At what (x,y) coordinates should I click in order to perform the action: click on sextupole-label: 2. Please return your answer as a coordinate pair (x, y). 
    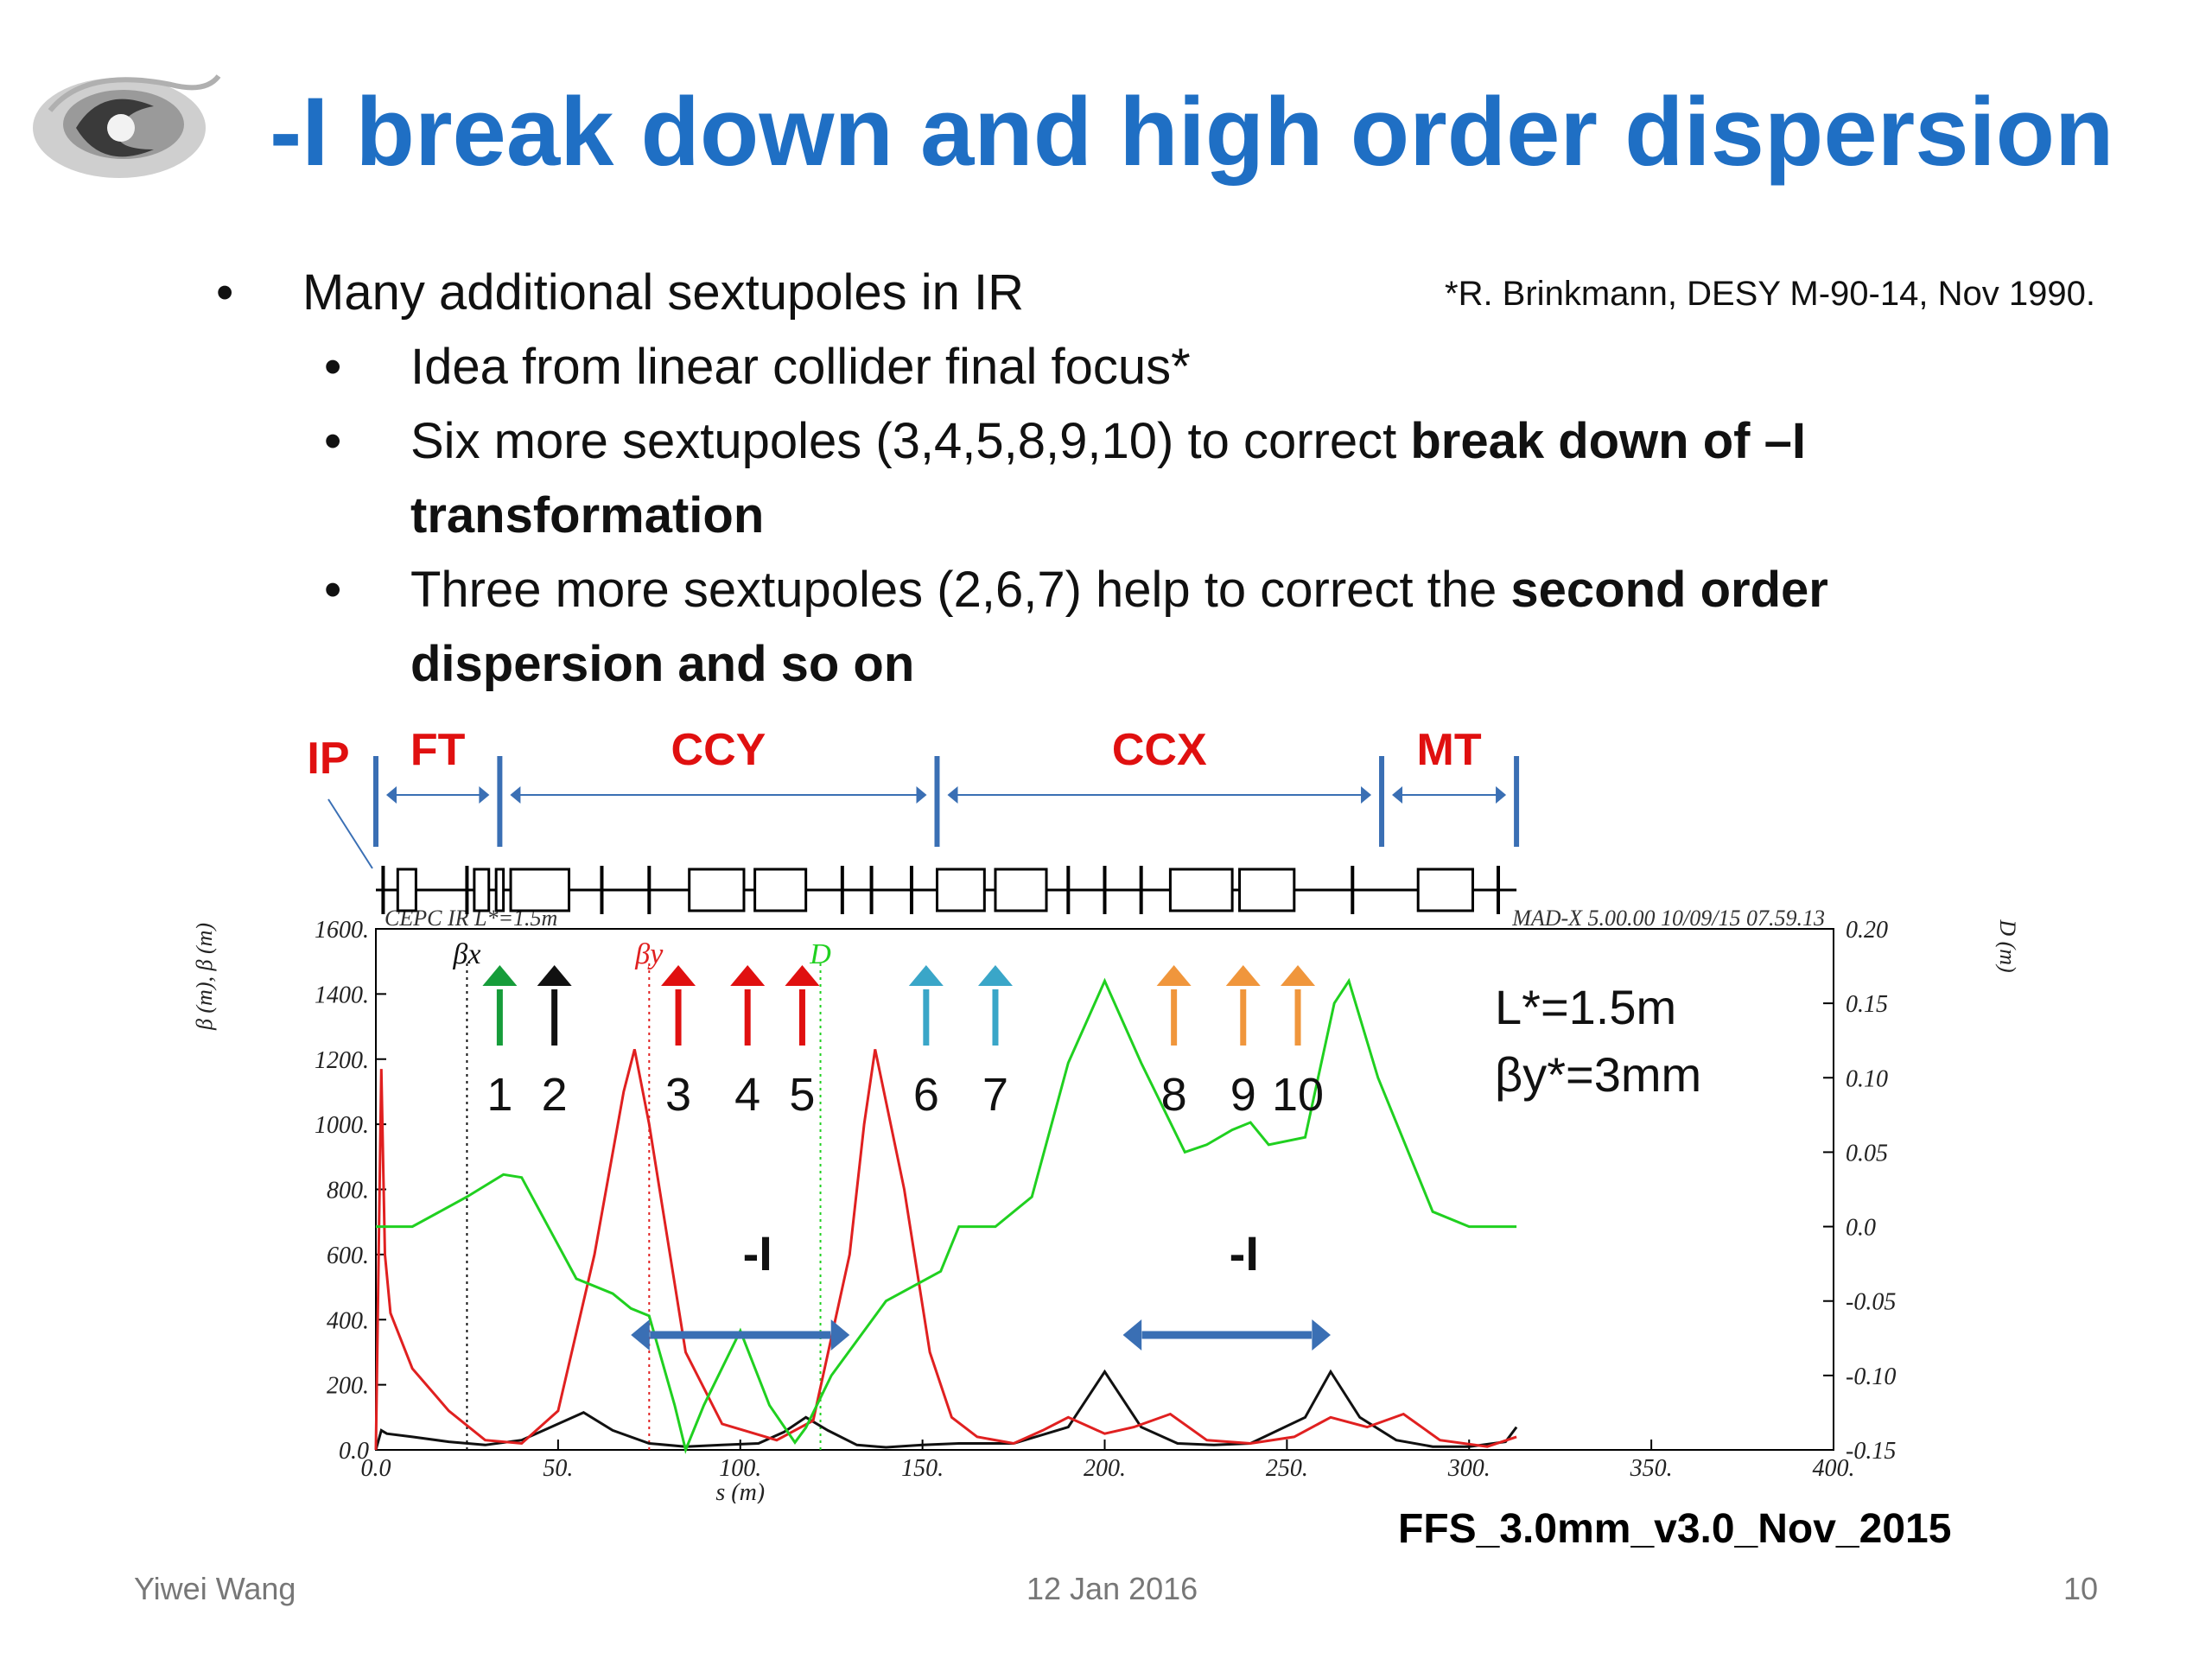
    Looking at the image, I should click on (555, 1095).